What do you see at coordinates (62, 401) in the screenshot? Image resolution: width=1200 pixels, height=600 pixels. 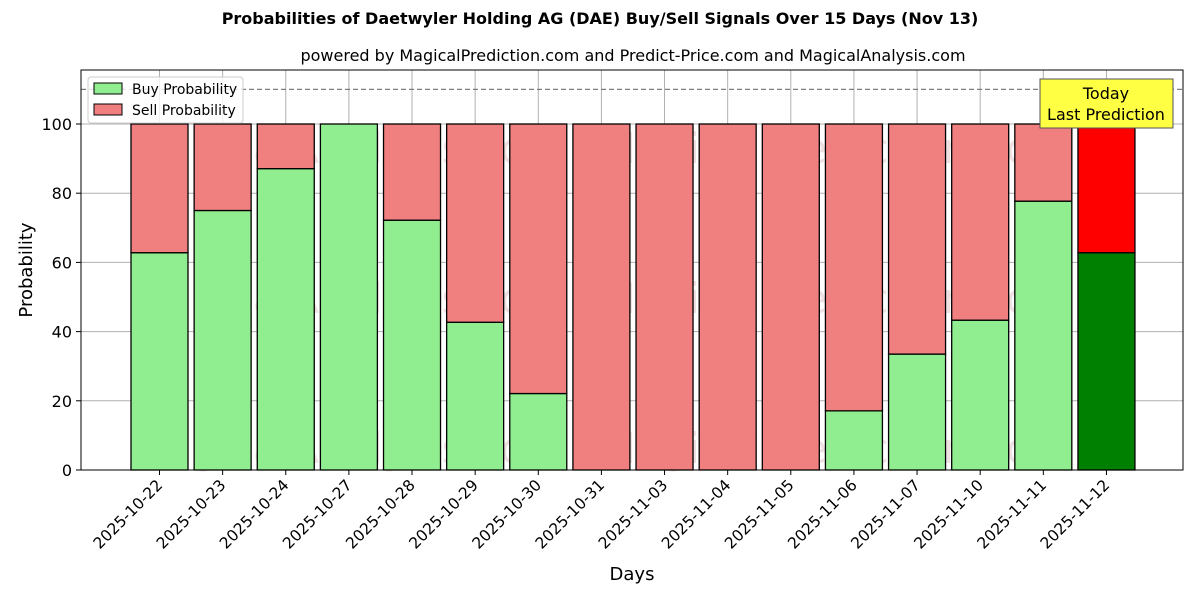 I see `y-tick-label: 20` at bounding box center [62, 401].